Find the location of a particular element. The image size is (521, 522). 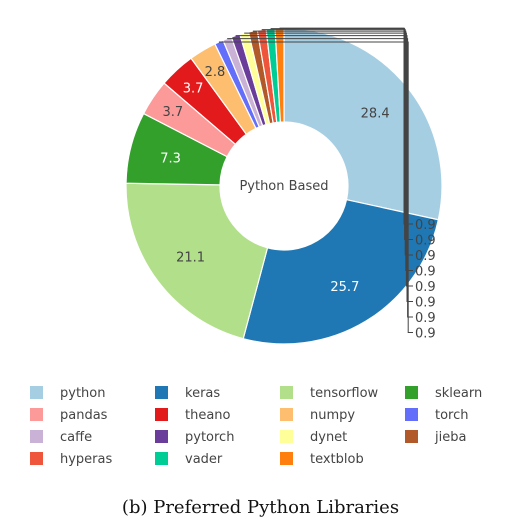

legend-swatch-pytorch is located at coordinates (161, 436).